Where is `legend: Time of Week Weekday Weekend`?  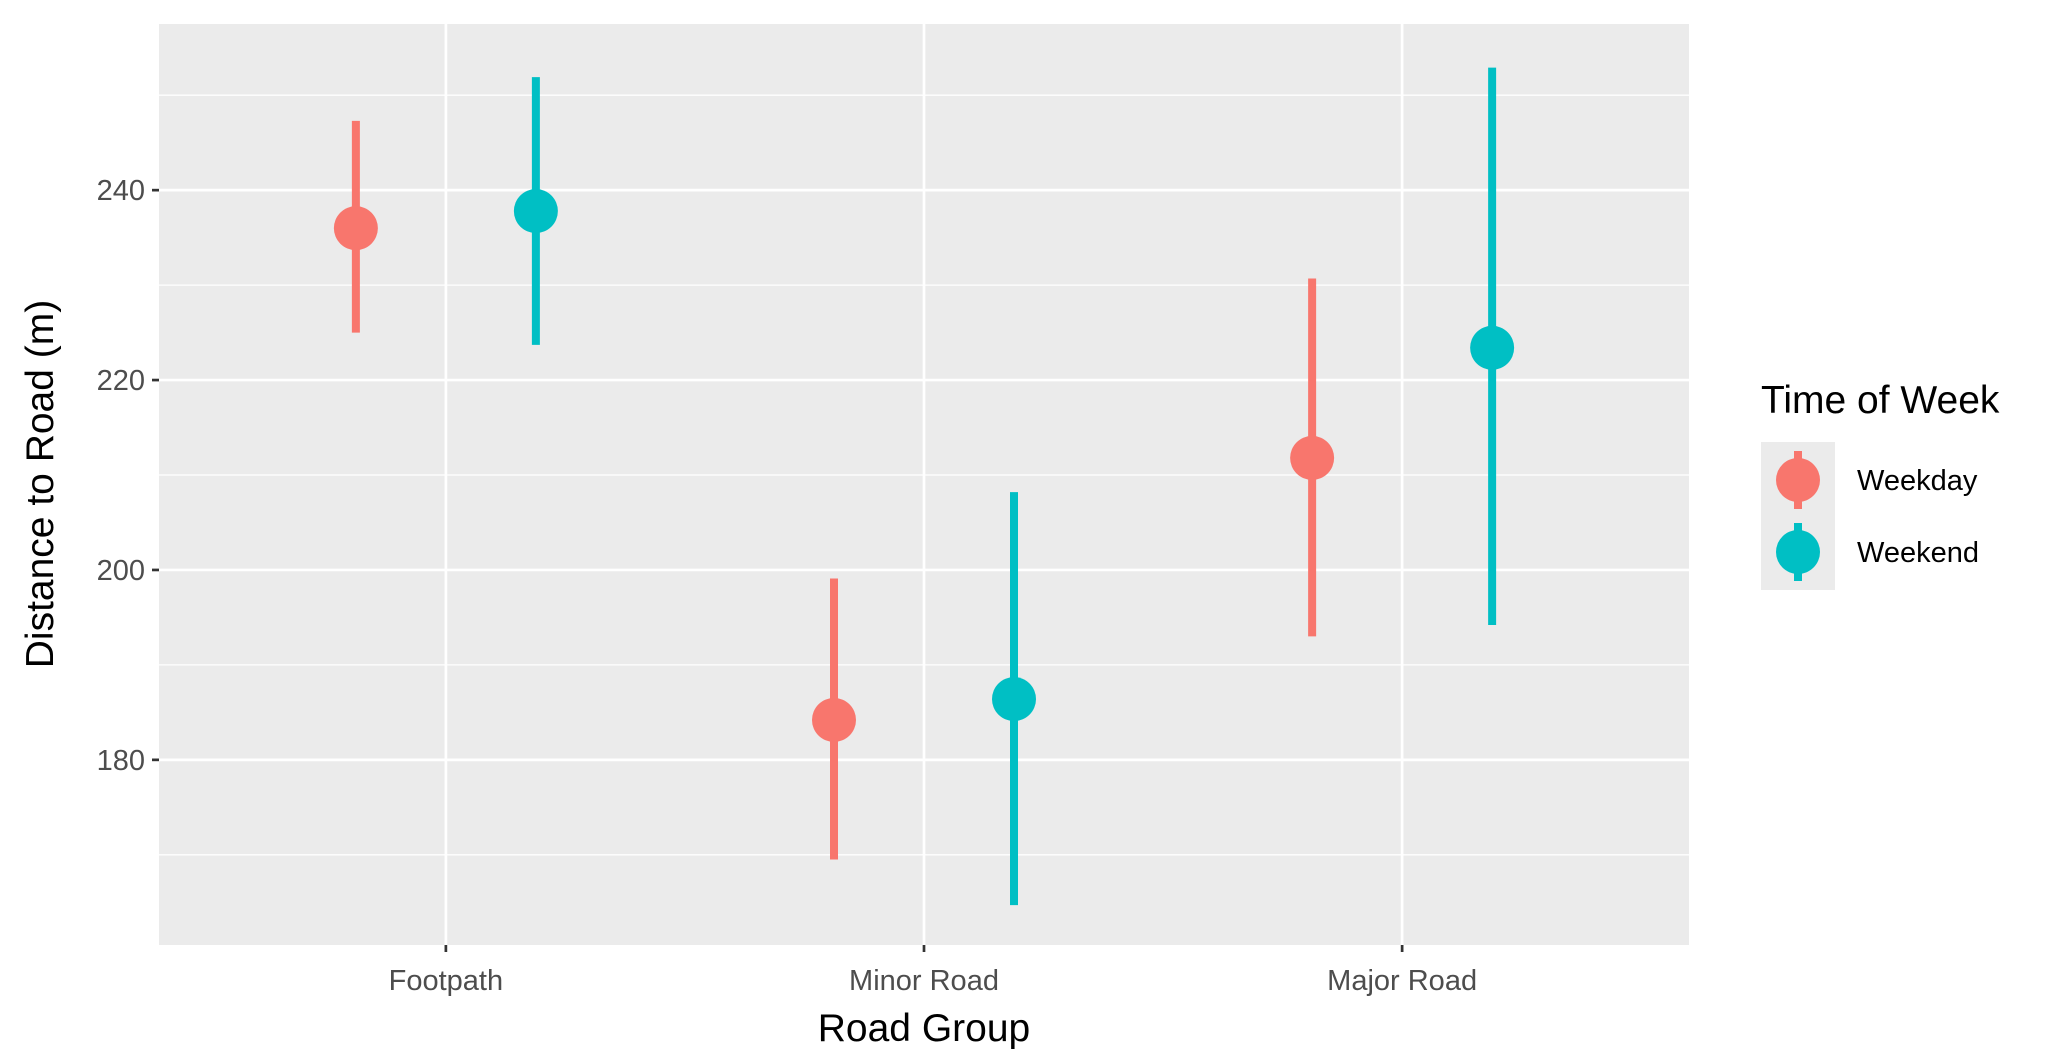 legend: Time of Week Weekday Weekend is located at coordinates (1880, 484).